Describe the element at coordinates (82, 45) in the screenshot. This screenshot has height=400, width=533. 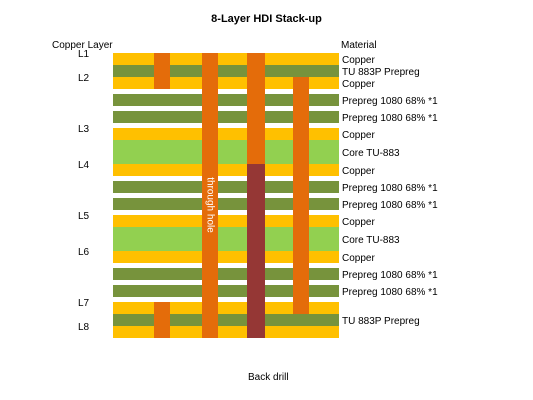
I see `copper-layer-header: Copper Layer` at that location.